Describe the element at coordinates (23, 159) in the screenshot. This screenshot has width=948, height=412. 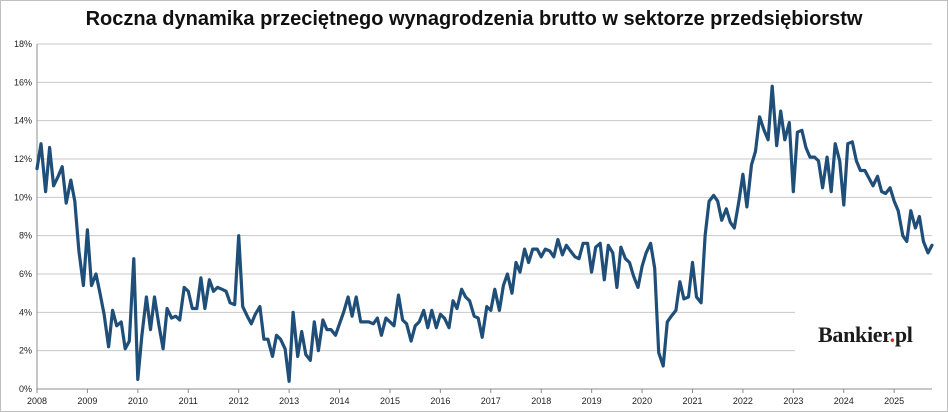
I see `y-tick-label: 12%` at that location.